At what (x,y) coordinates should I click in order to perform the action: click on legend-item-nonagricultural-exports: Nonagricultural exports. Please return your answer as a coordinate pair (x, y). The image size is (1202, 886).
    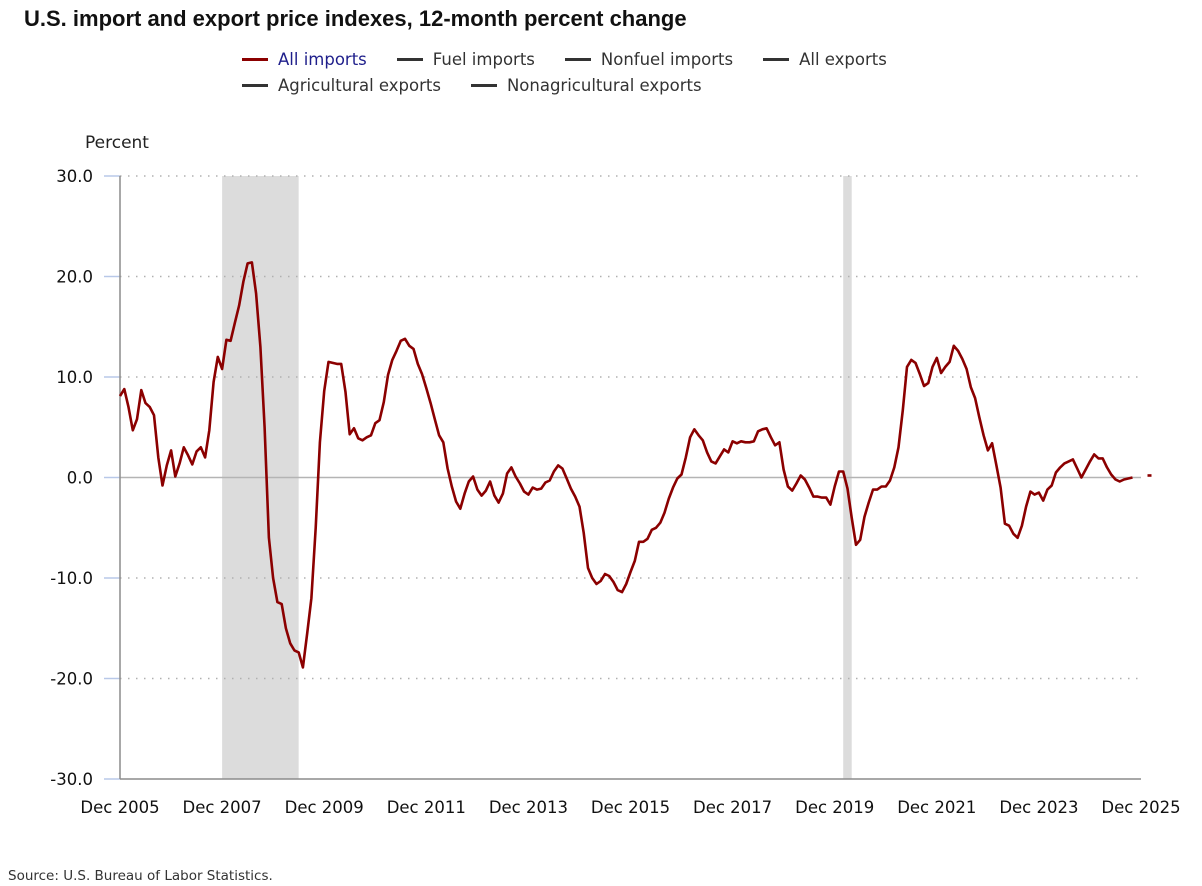
    Looking at the image, I should click on (586, 85).